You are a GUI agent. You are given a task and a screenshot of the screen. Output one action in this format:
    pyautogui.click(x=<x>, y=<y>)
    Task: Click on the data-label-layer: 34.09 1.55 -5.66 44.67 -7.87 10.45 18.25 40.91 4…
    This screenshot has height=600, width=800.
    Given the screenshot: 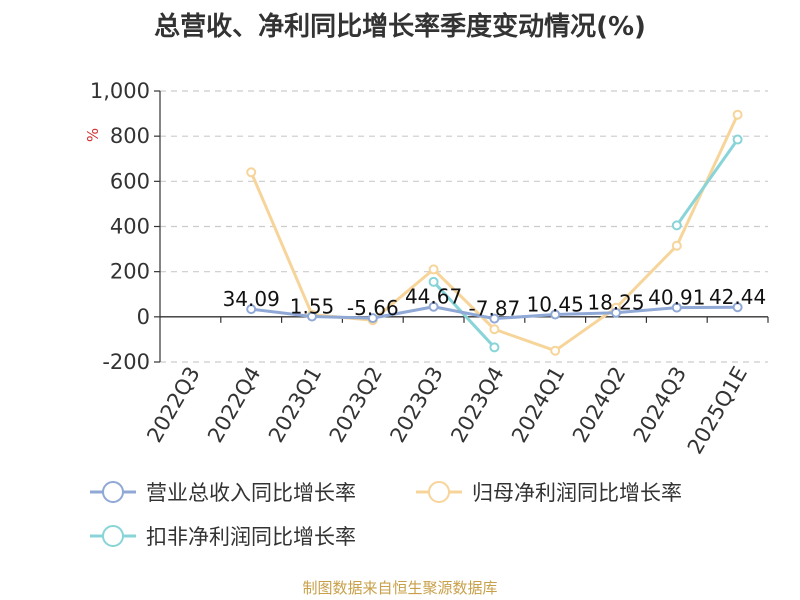 What is the action you would take?
    pyautogui.click(x=495, y=303)
    